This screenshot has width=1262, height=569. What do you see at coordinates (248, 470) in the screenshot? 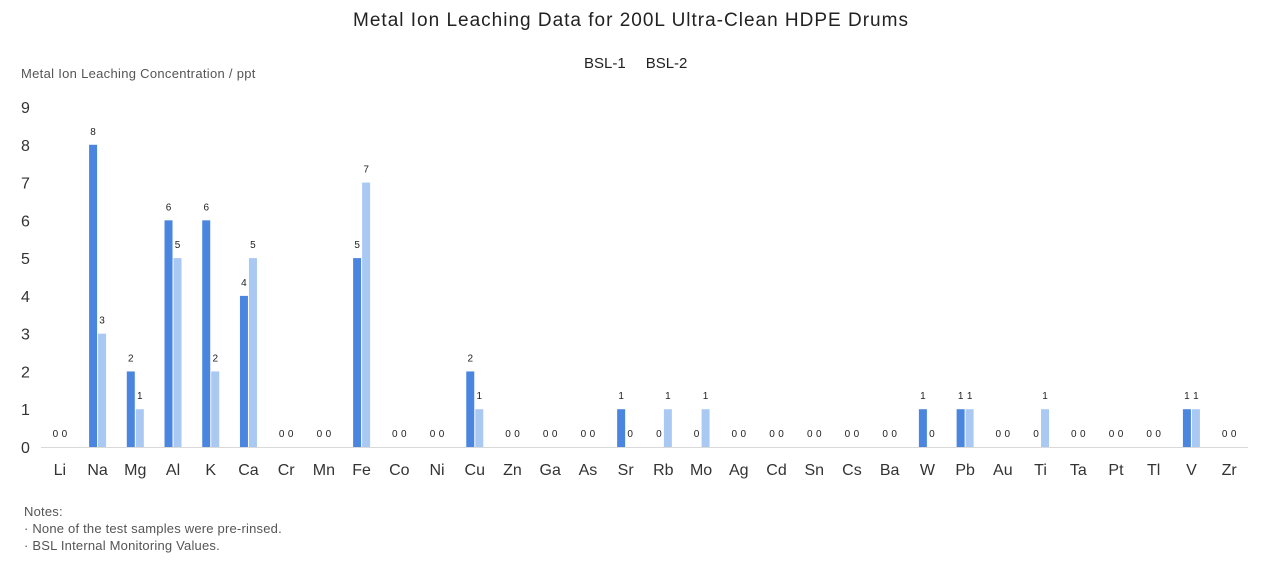
I see `x-tick-label: Ca` at bounding box center [248, 470].